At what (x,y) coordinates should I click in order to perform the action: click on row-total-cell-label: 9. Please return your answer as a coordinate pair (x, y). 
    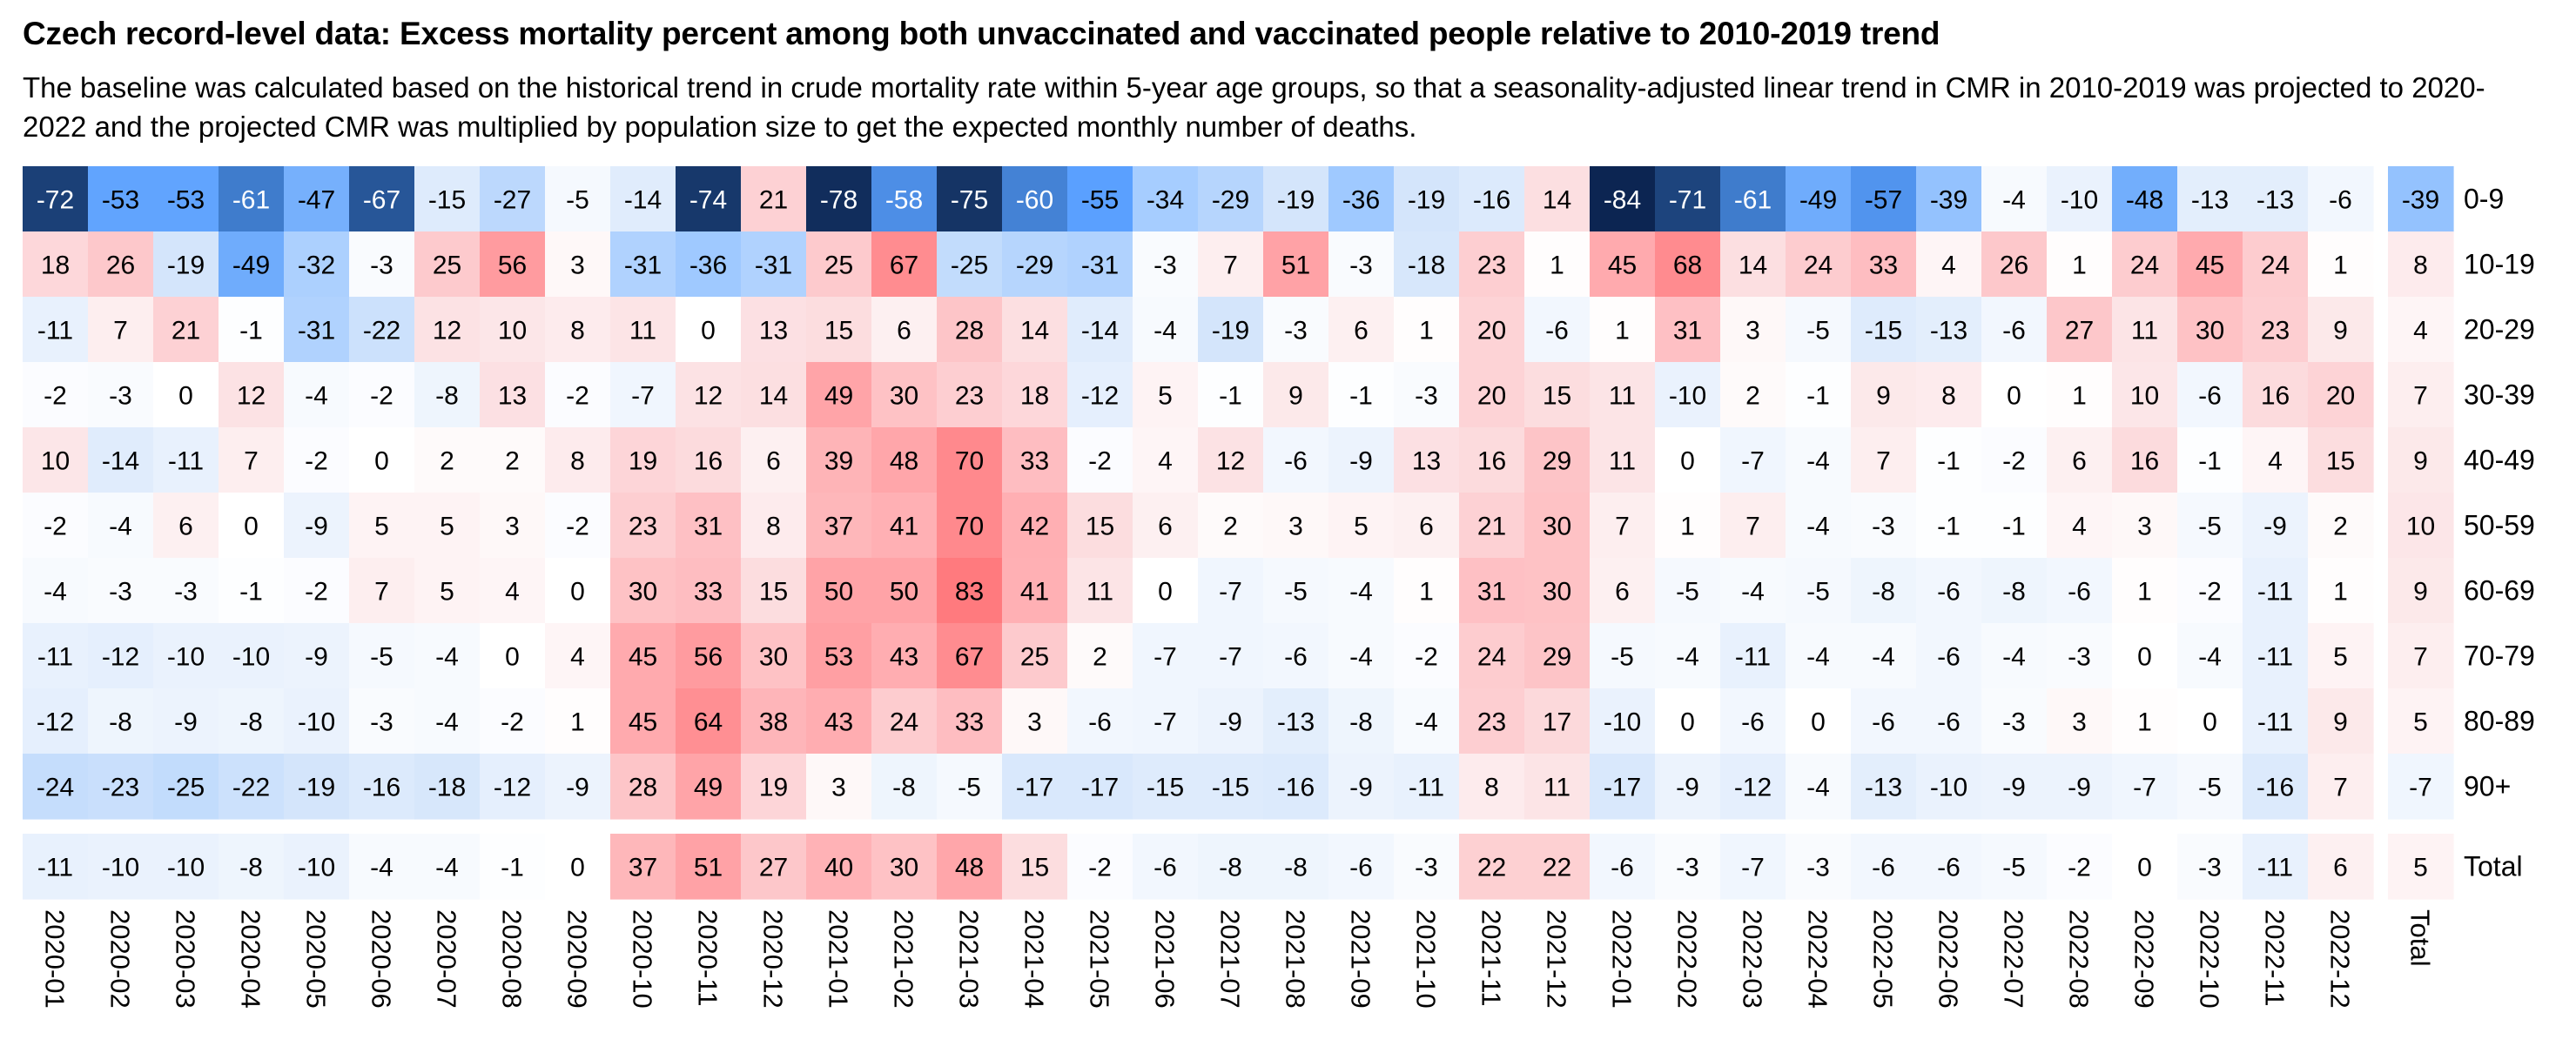
    Looking at the image, I should click on (2420, 591).